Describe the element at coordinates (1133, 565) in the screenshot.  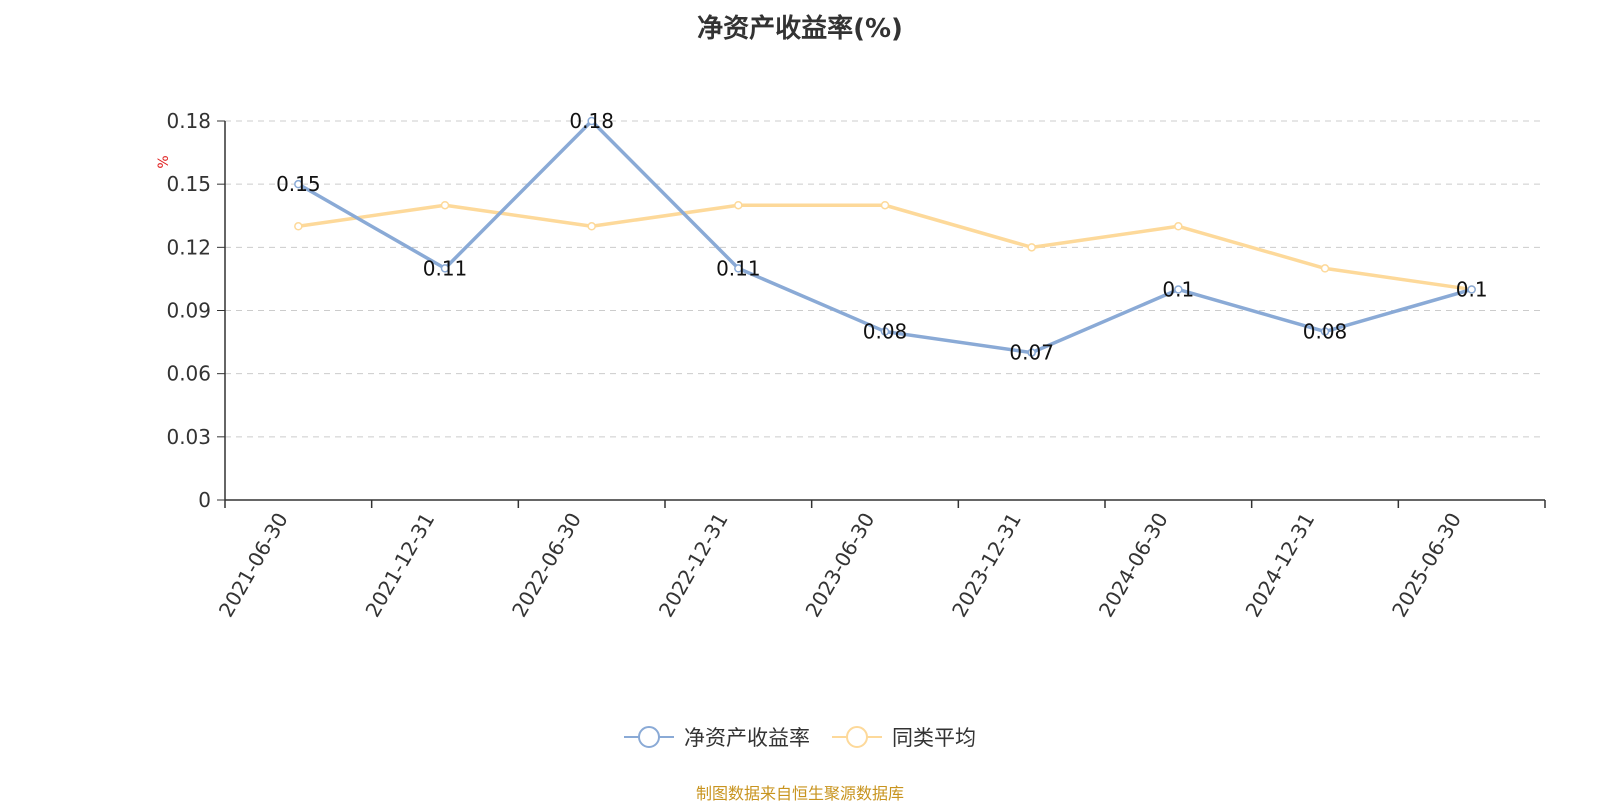
I see `x-tick-label: 2024-06-30` at that location.